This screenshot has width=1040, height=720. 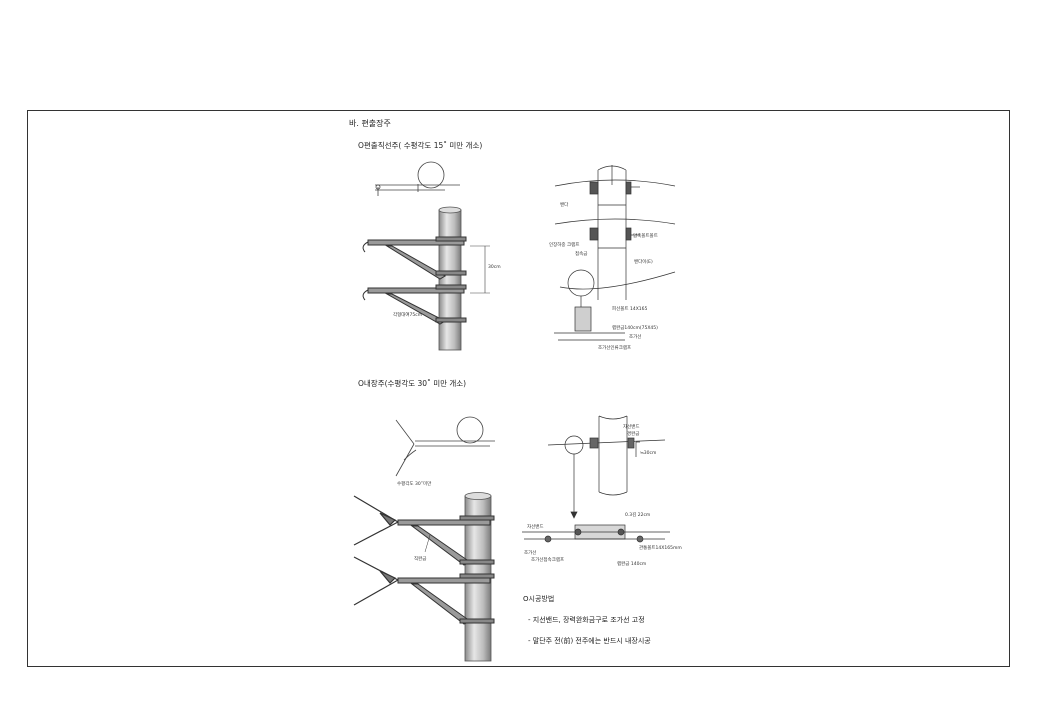 What do you see at coordinates (633, 434) in the screenshot?
I see `tension-clamp-label: 경완금` at bounding box center [633, 434].